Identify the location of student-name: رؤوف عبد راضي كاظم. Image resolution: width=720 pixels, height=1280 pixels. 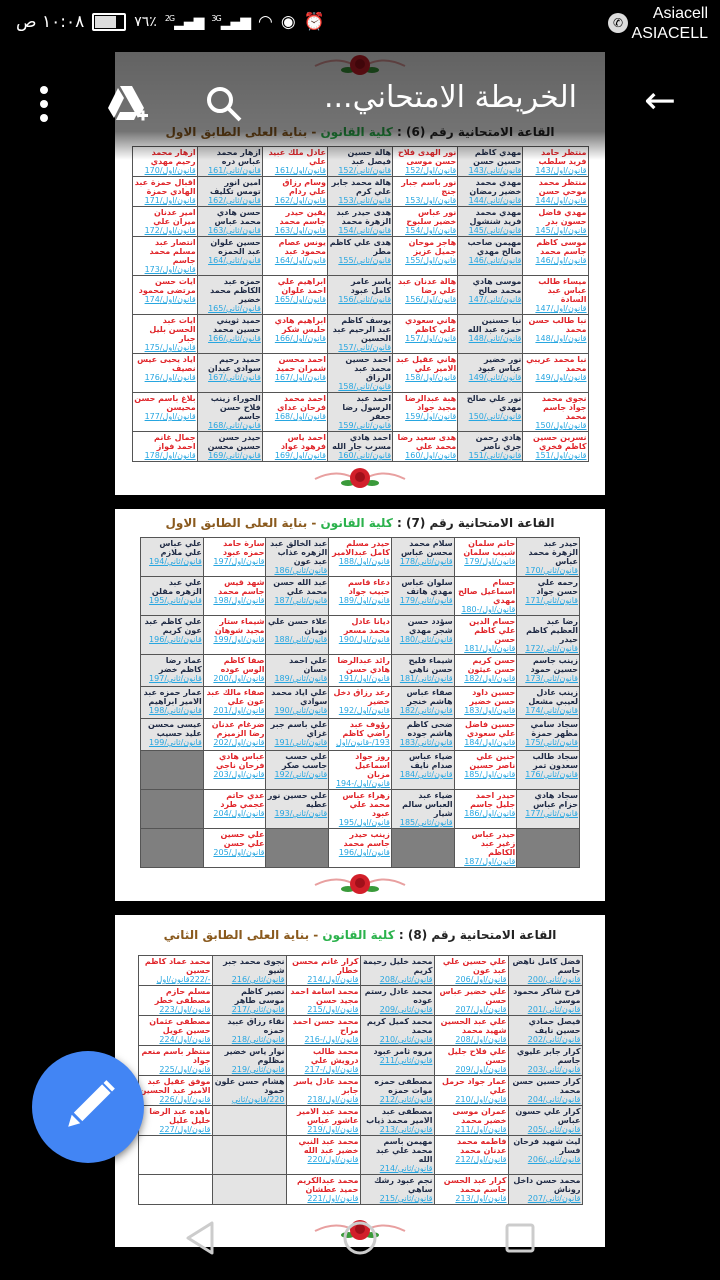
(366, 729).